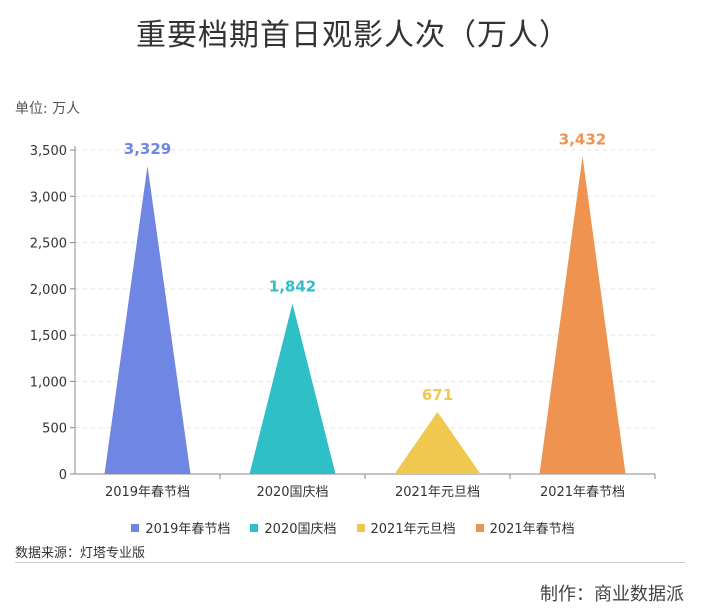  Describe the element at coordinates (532, 529) in the screenshot. I see `legend-label: 2021年春节档` at that location.